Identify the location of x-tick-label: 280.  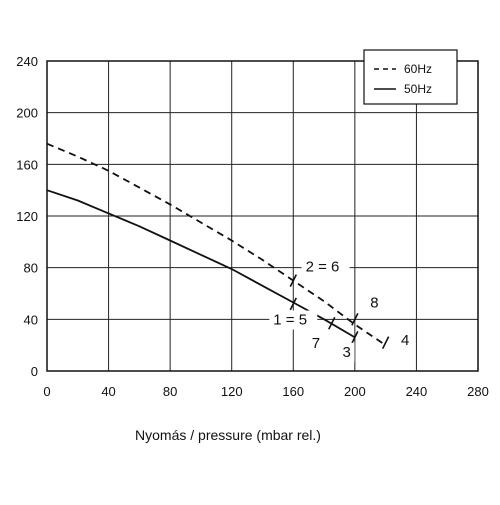
(478, 391).